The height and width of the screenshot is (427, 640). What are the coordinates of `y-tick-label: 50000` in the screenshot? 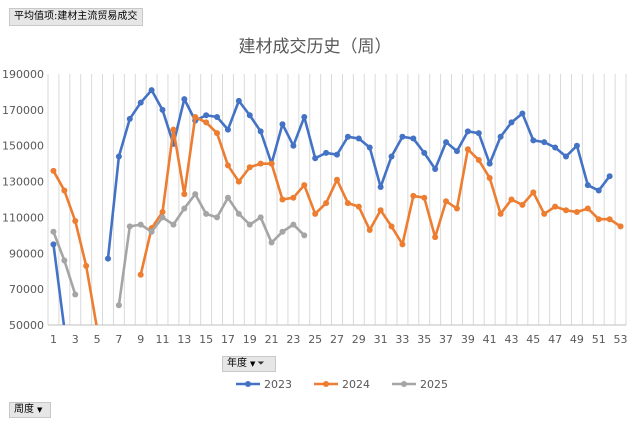 It's located at (26, 325).